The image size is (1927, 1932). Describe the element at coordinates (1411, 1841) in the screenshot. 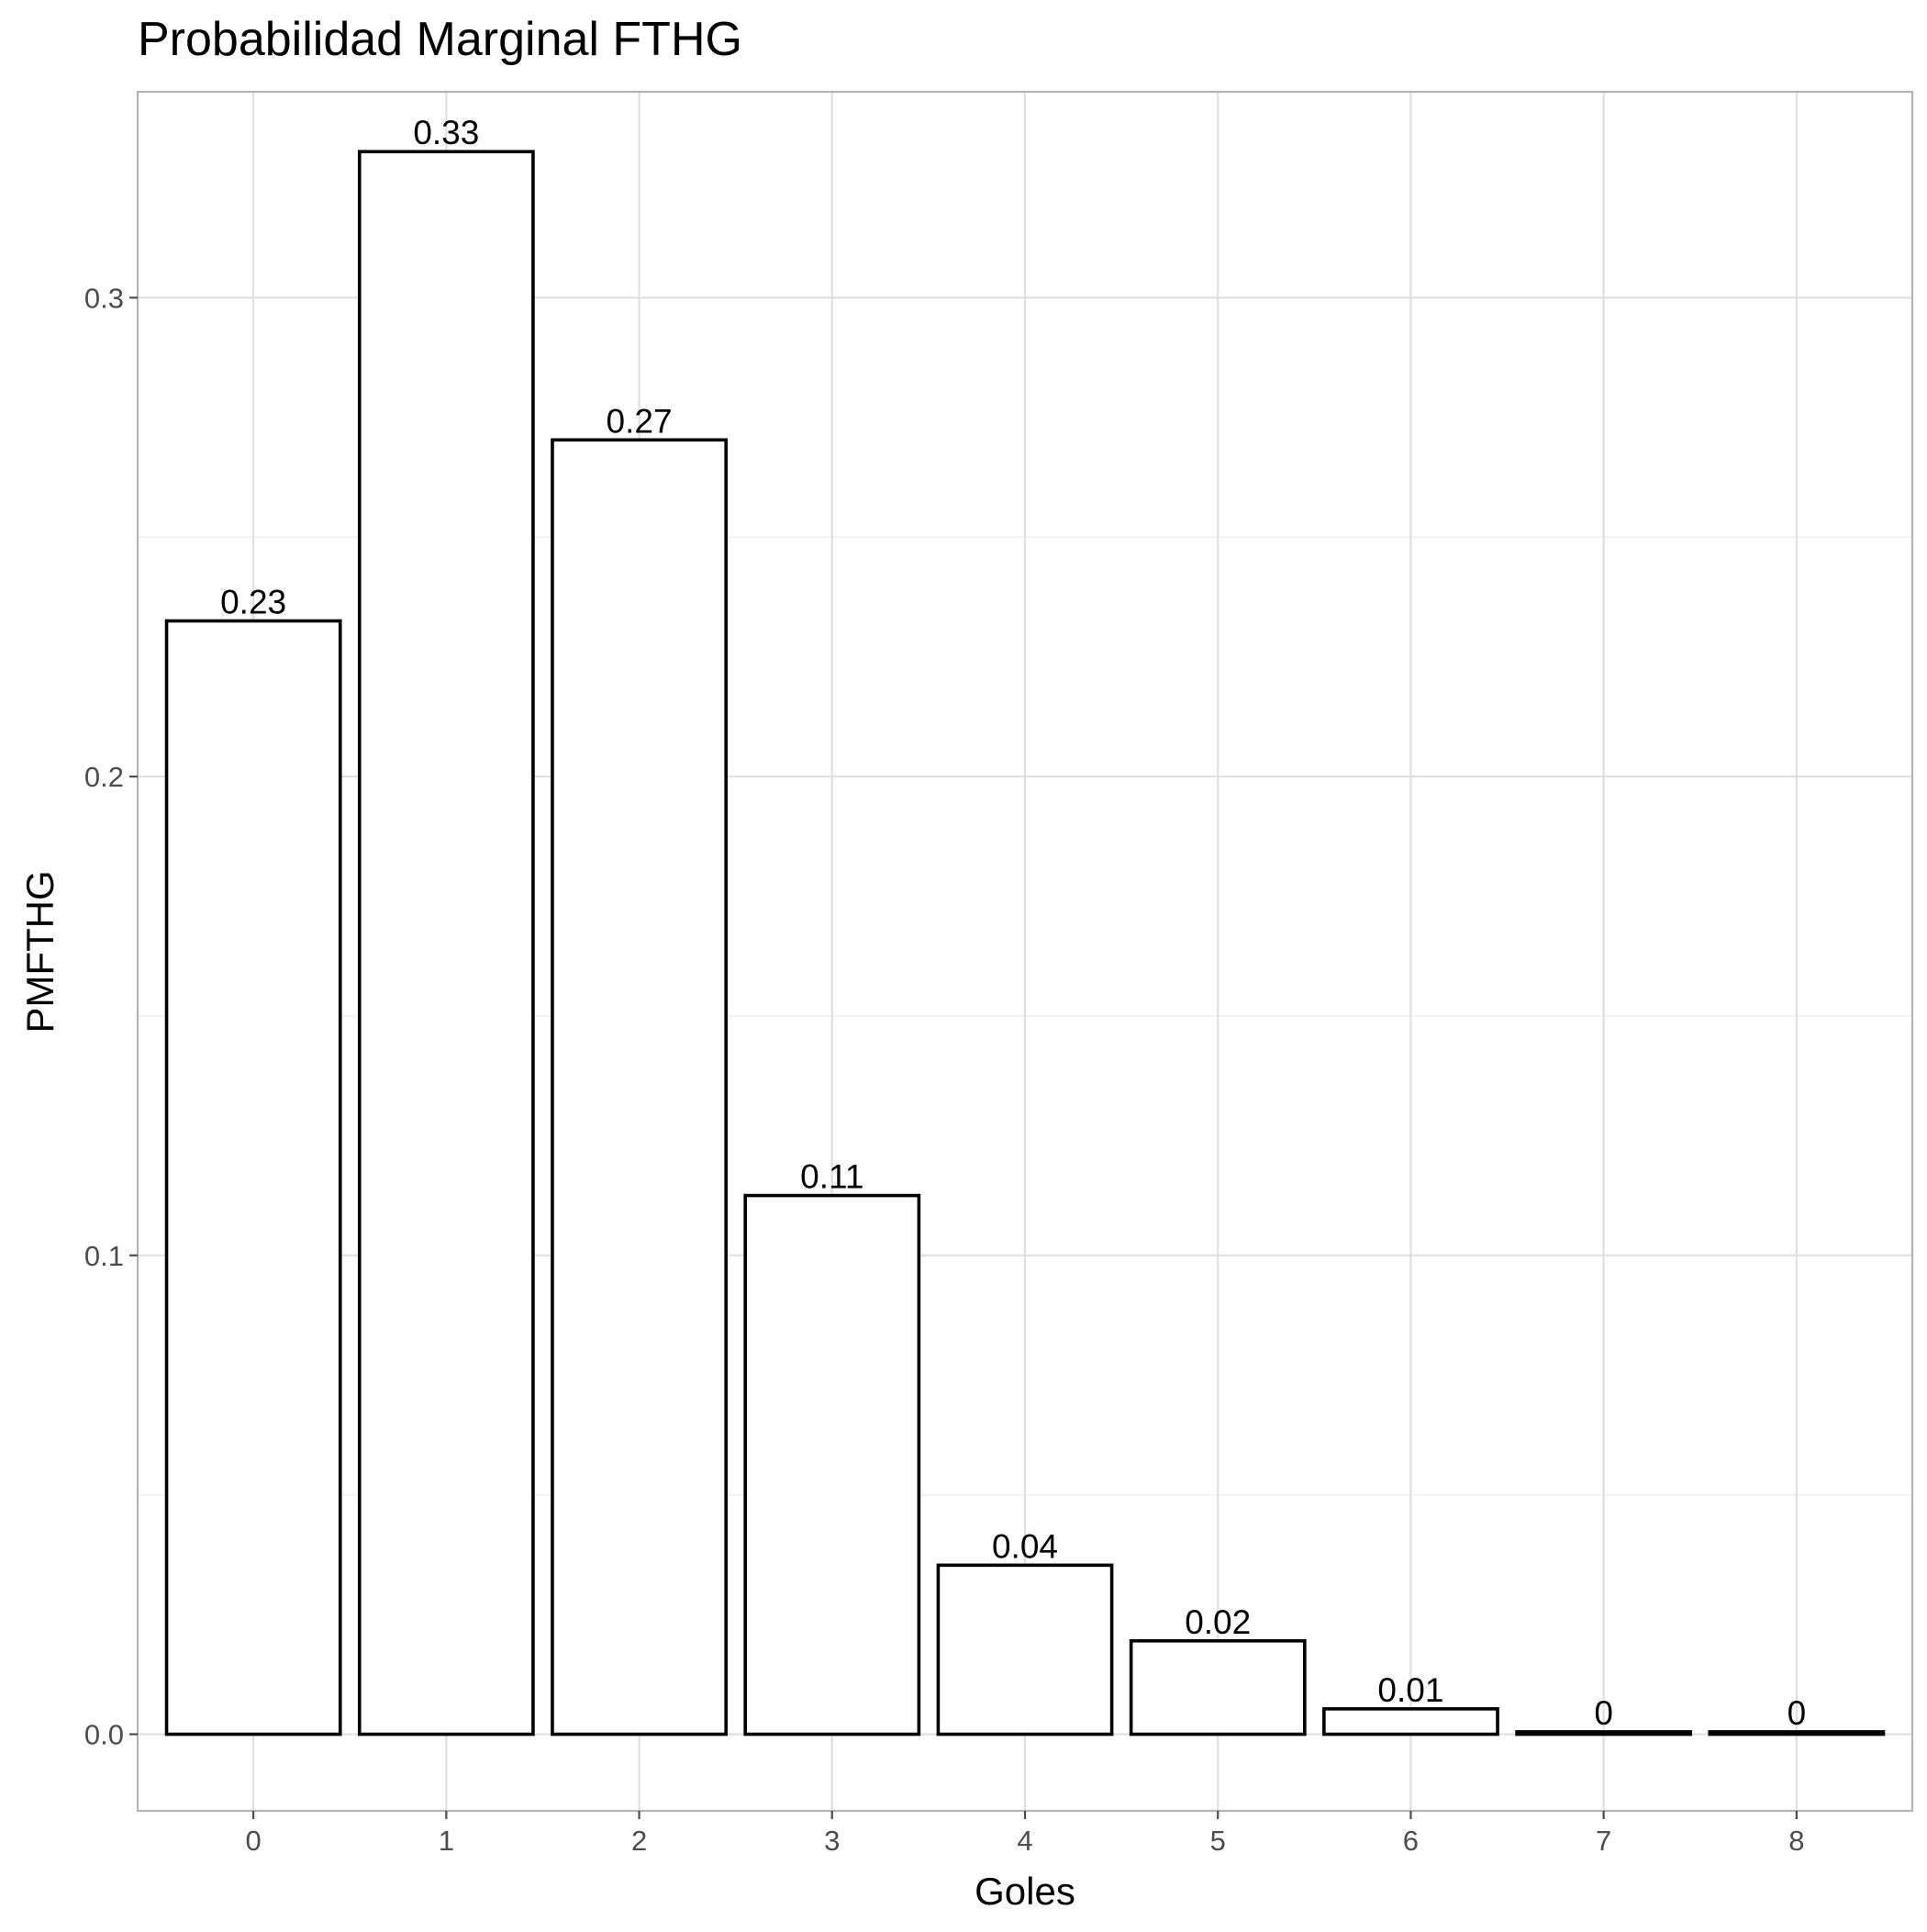

I see `x-tick-label: 6` at that location.